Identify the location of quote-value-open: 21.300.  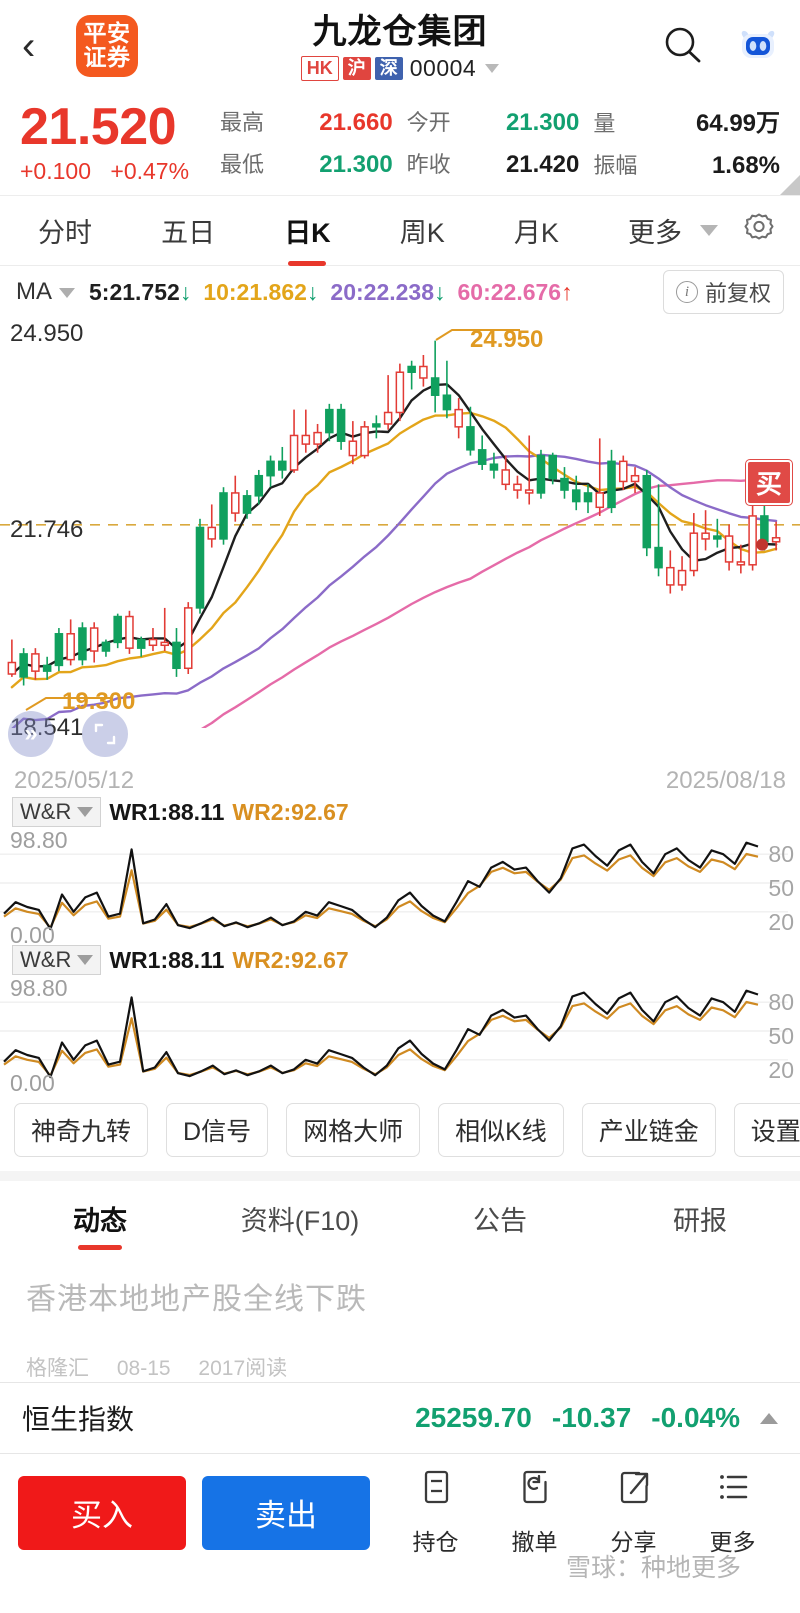
(542, 122).